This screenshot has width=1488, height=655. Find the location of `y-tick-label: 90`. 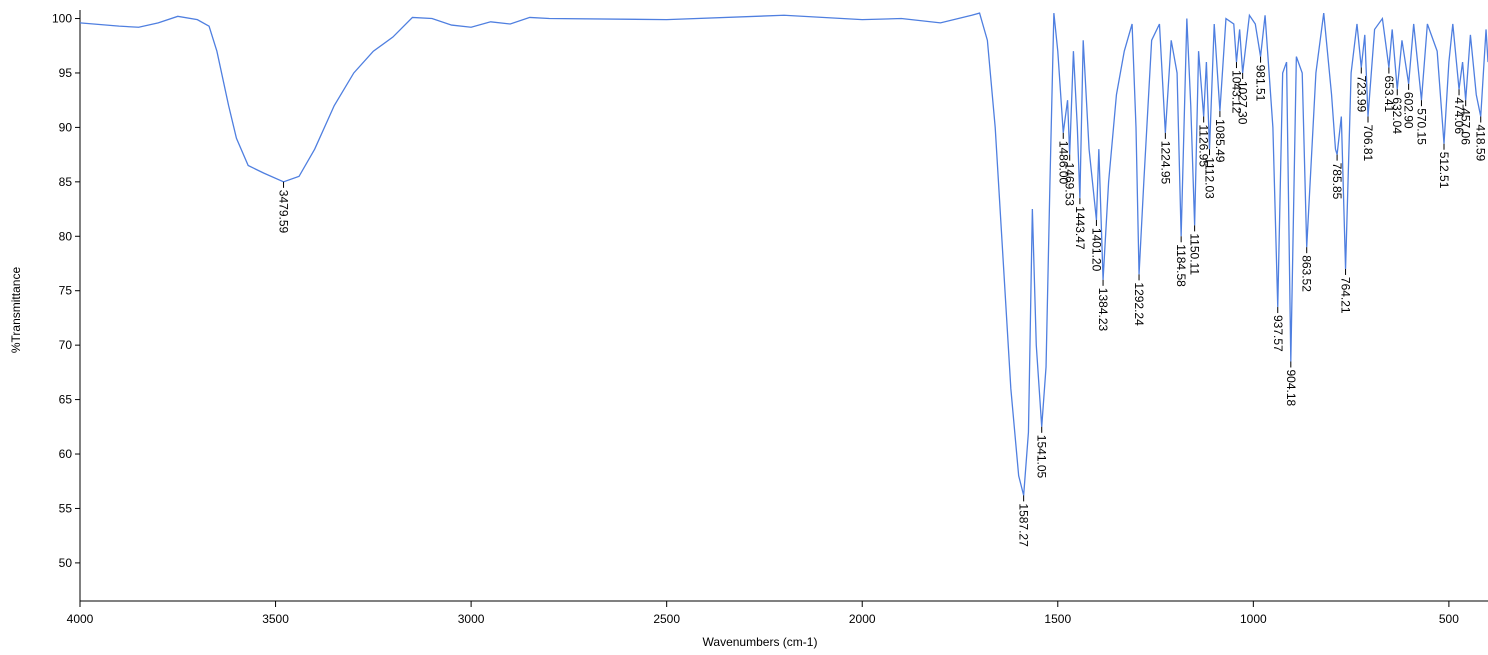

y-tick-label: 90 is located at coordinates (66, 127).